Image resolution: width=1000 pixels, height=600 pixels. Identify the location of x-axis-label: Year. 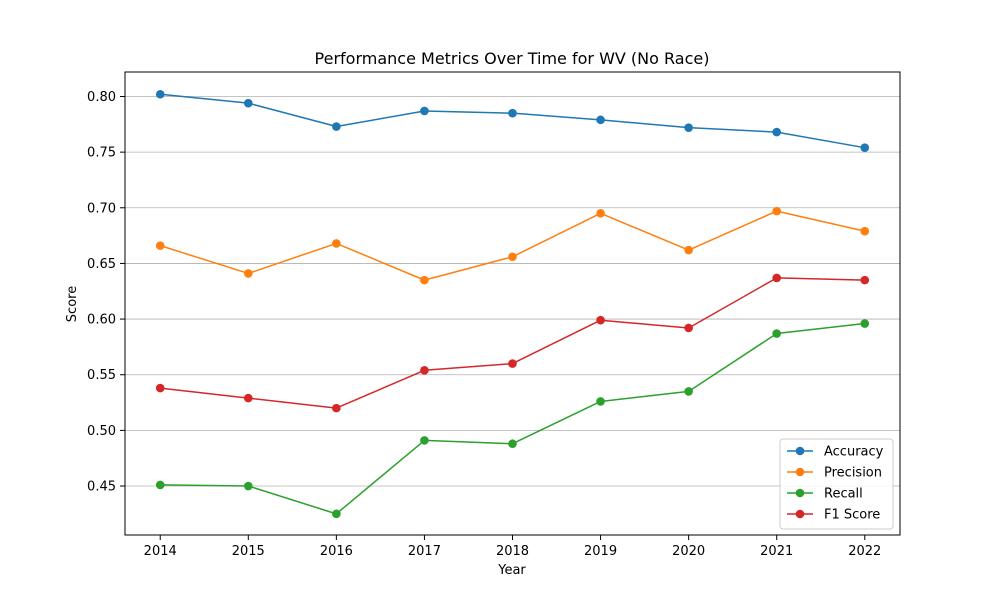
(511, 570).